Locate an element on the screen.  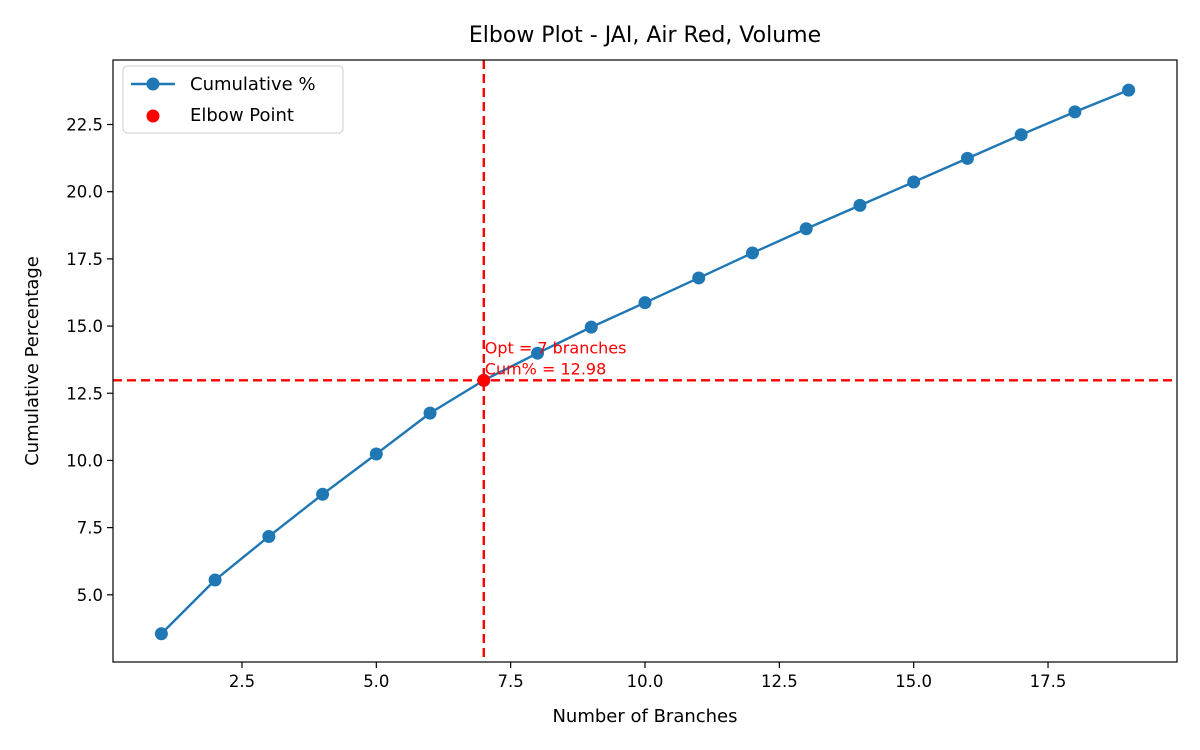
x-tick-label: 15.0 is located at coordinates (913, 681).